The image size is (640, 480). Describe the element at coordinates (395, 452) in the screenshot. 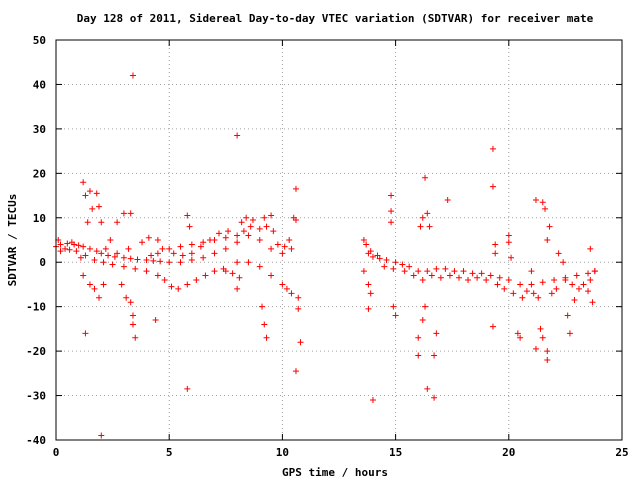

I see `x-tick-label: 15` at that location.